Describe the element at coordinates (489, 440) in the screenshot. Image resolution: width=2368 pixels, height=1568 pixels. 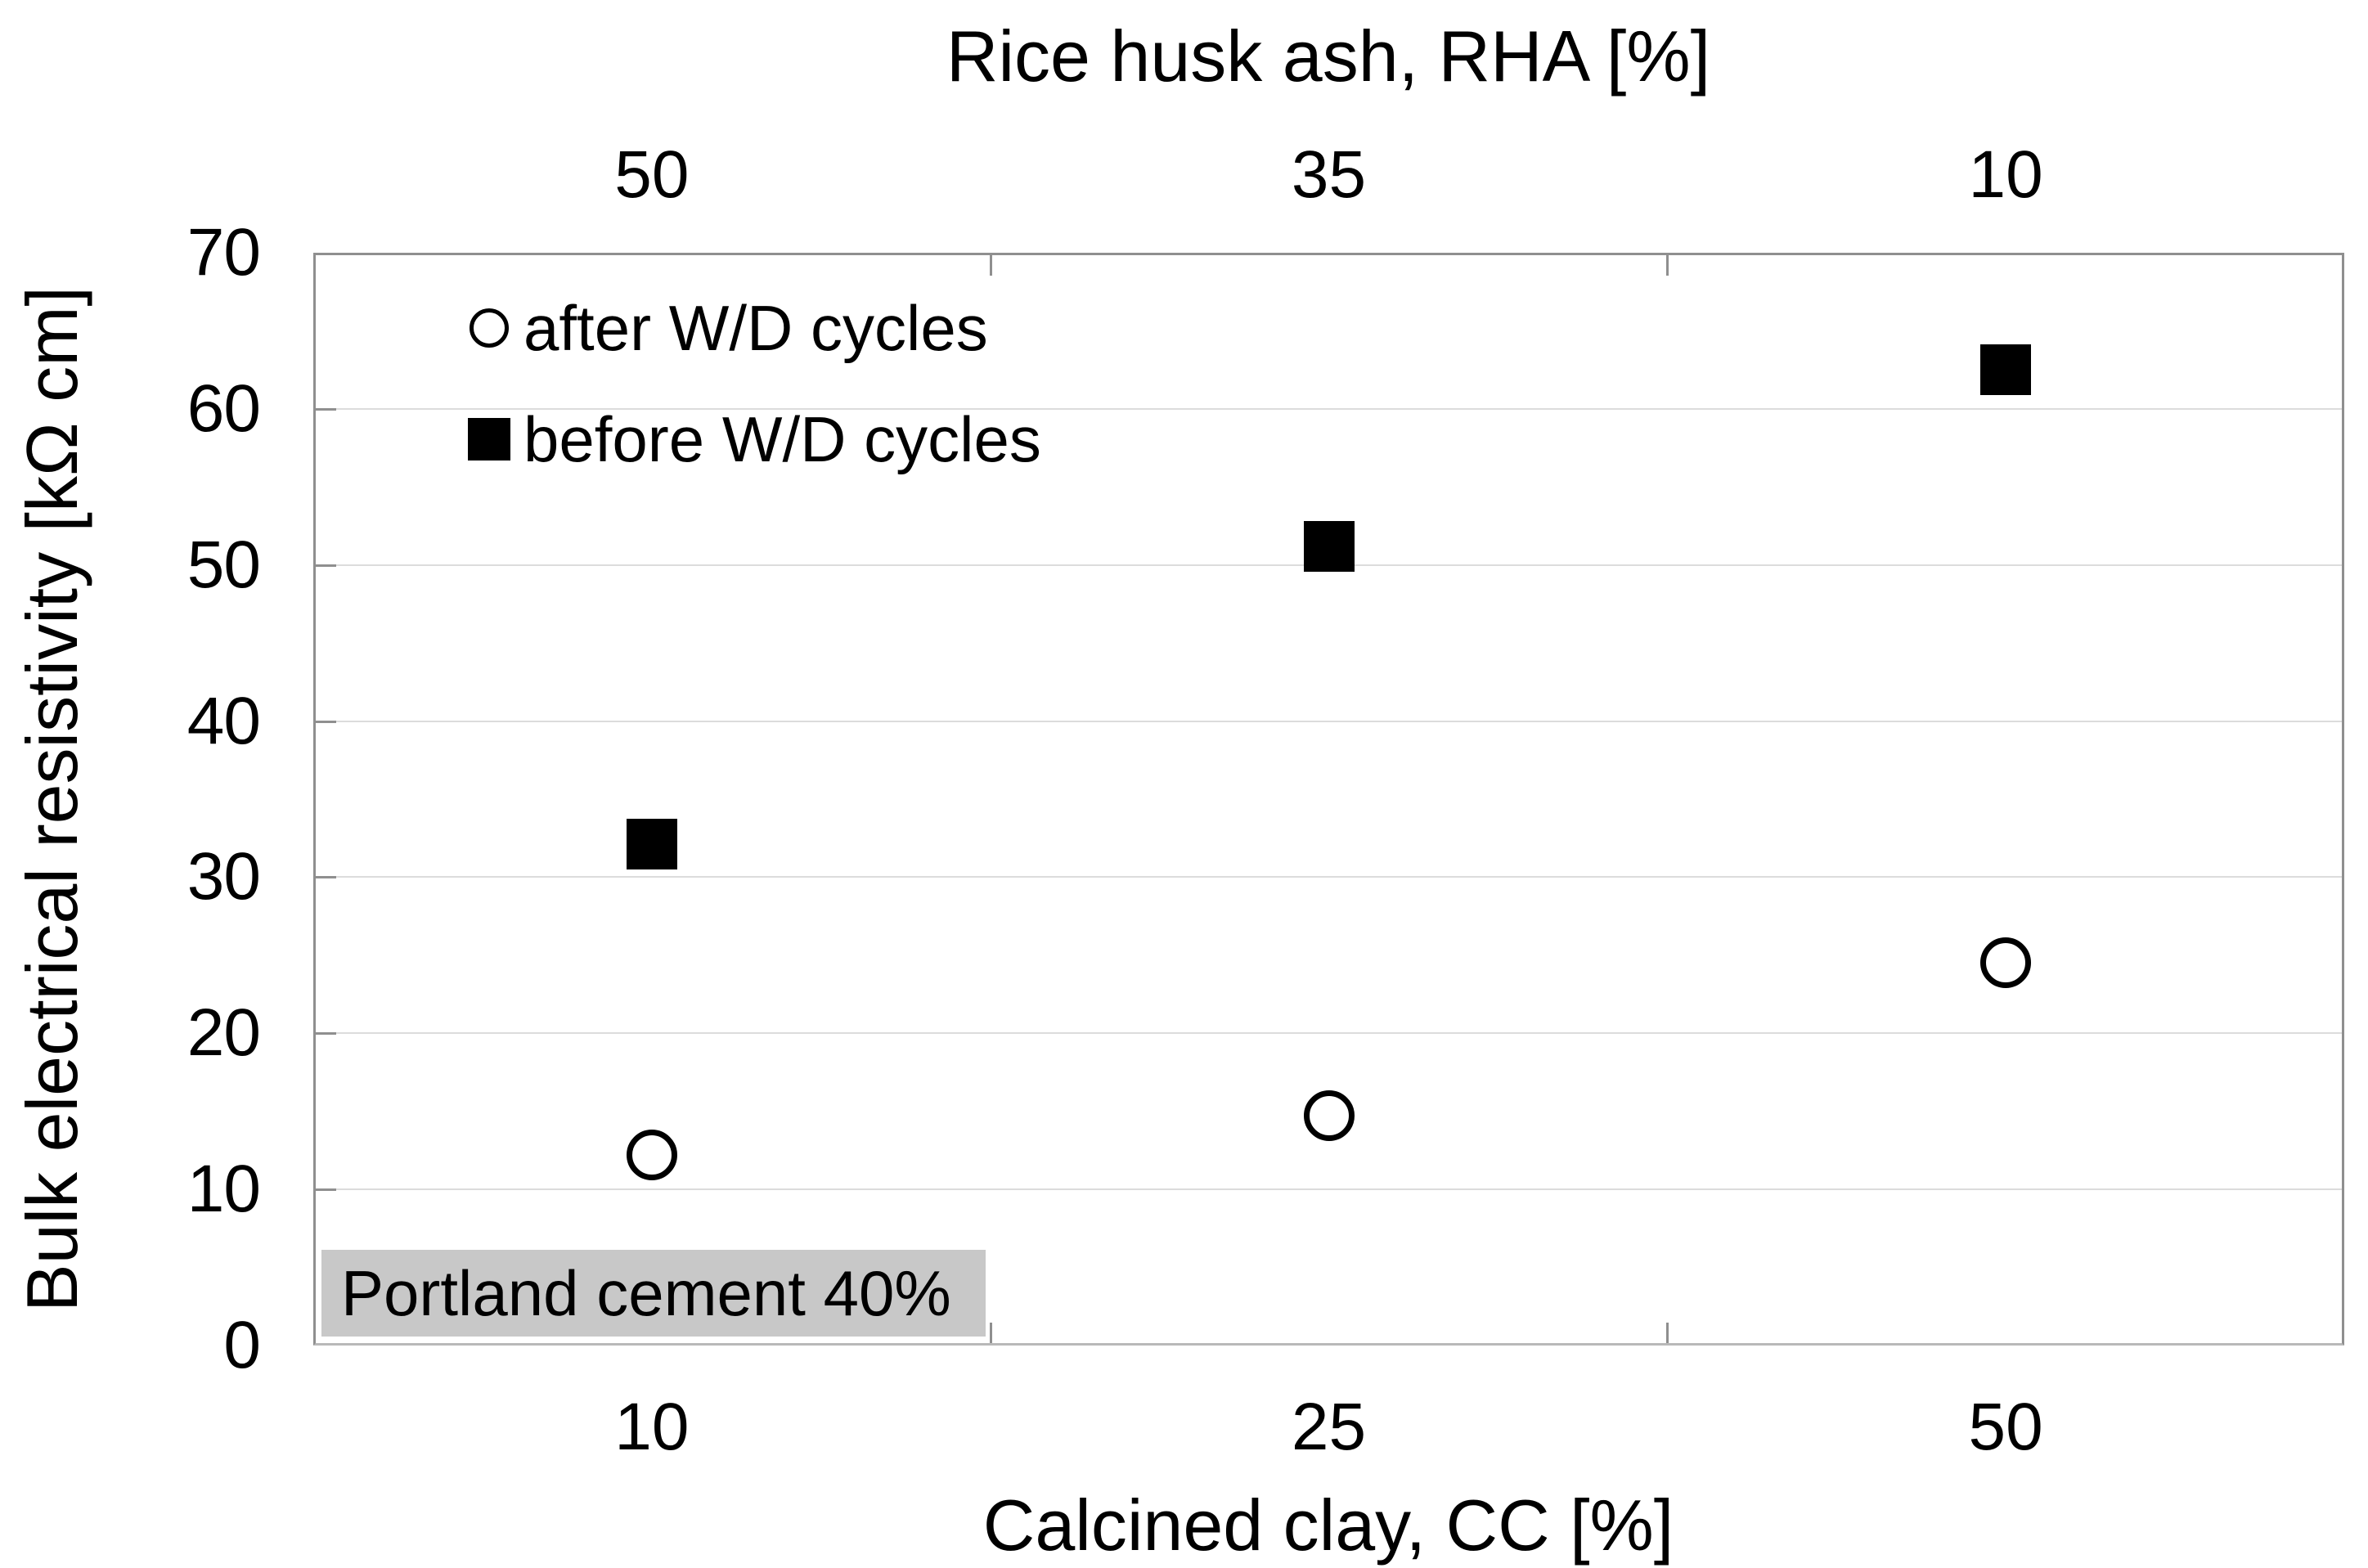
I see `legend-square-filled-icon` at that location.